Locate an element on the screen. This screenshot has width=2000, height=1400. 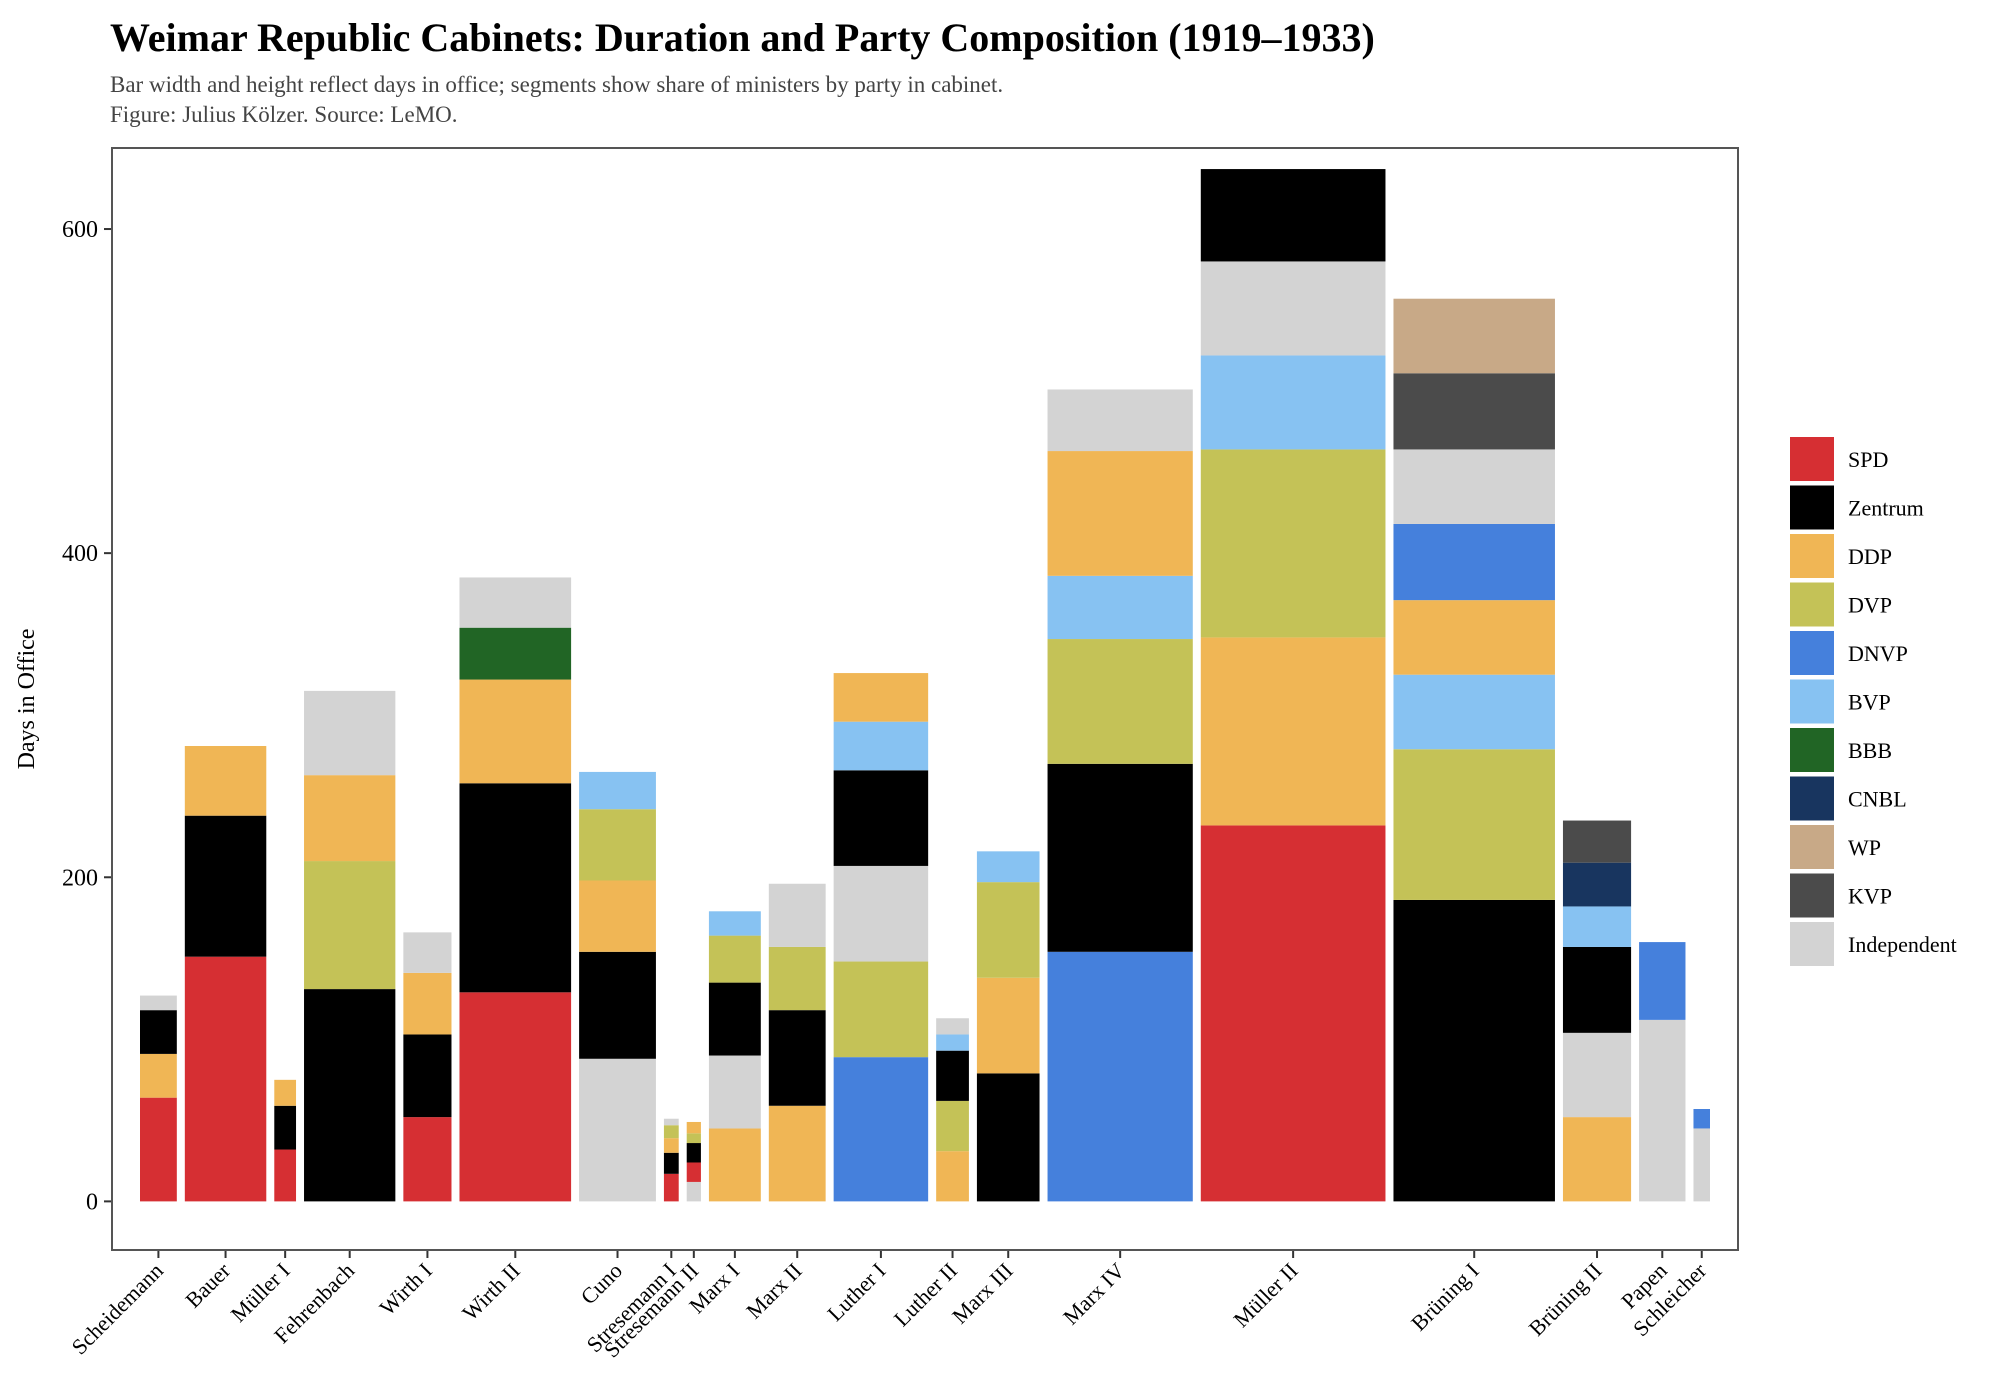
legend-swatch-kvp is located at coordinates (1812, 895).